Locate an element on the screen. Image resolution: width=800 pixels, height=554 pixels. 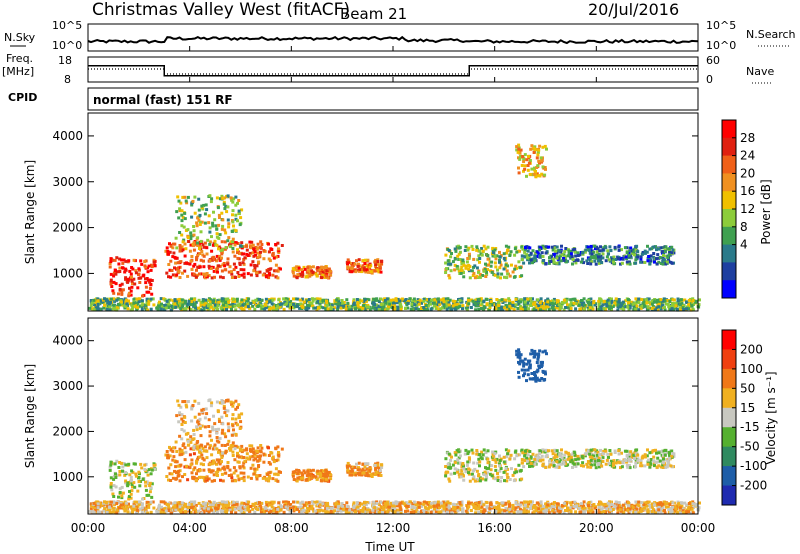
nsky-tick-bottom: 10^0 is located at coordinates (67, 45).